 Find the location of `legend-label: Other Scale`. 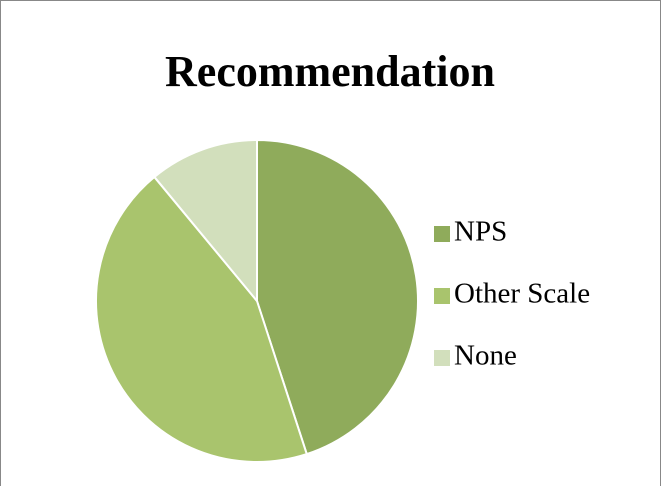

legend-label: Other Scale is located at coordinates (522, 294).